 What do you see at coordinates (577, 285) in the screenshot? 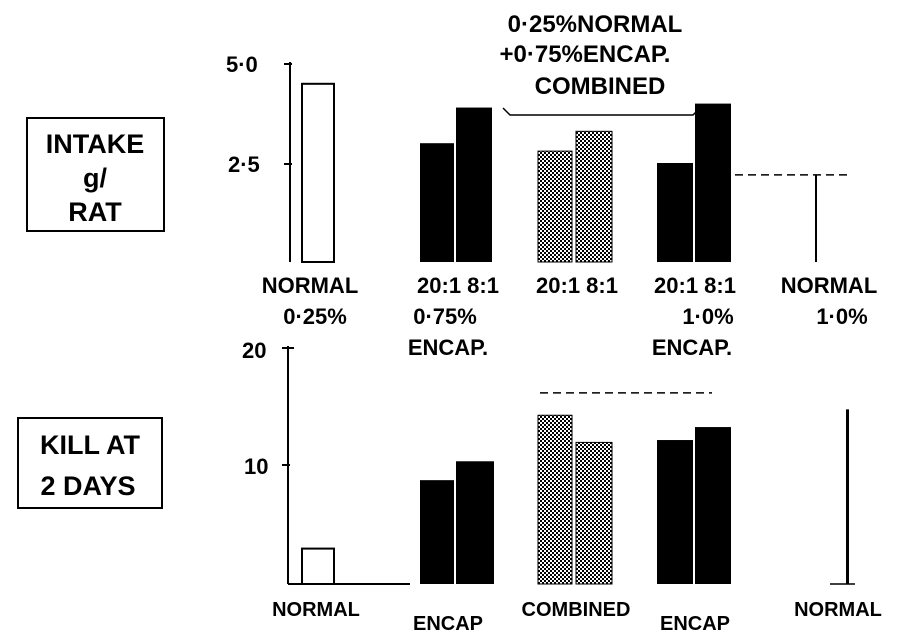
I see `intake-group-2-line-0: 20:1 8:1` at bounding box center [577, 285].